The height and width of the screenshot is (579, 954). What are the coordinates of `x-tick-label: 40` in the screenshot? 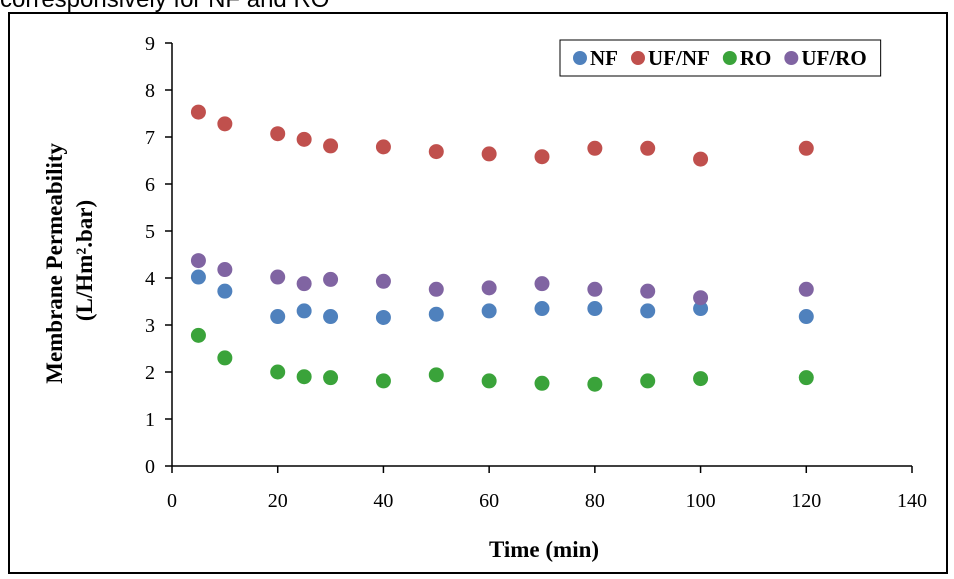 It's located at (383, 501).